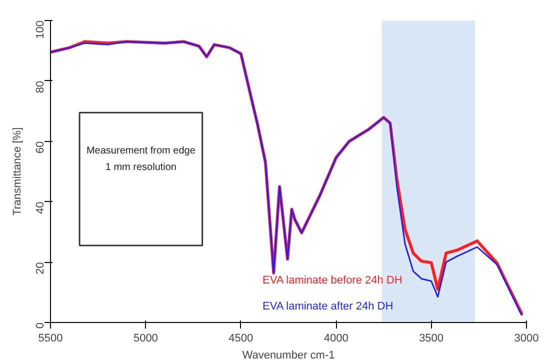 The image size is (551, 364). What do you see at coordinates (141, 160) in the screenshot?
I see `annotation: Measurement from edge 1 mm resolution` at bounding box center [141, 160].